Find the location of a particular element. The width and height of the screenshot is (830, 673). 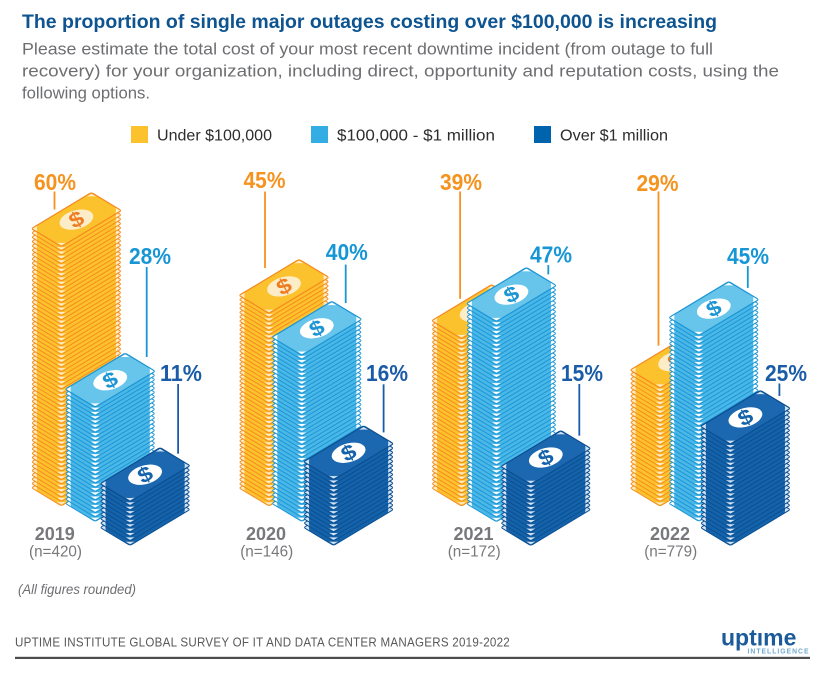

svg-text: Over $1 million is located at coordinates (614, 136).